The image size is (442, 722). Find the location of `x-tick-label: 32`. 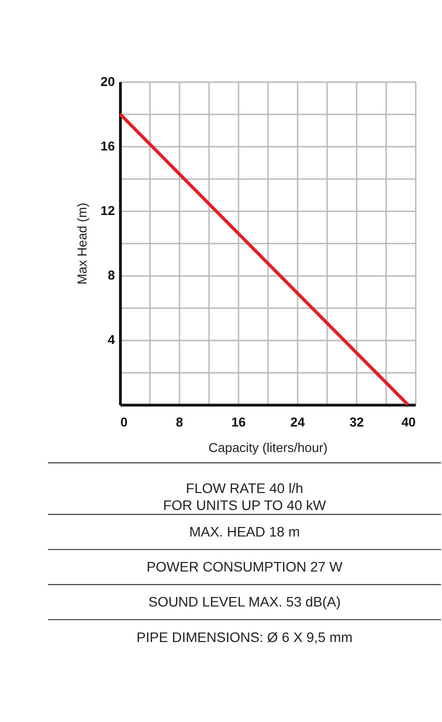

x-tick-label: 32 is located at coordinates (356, 422).